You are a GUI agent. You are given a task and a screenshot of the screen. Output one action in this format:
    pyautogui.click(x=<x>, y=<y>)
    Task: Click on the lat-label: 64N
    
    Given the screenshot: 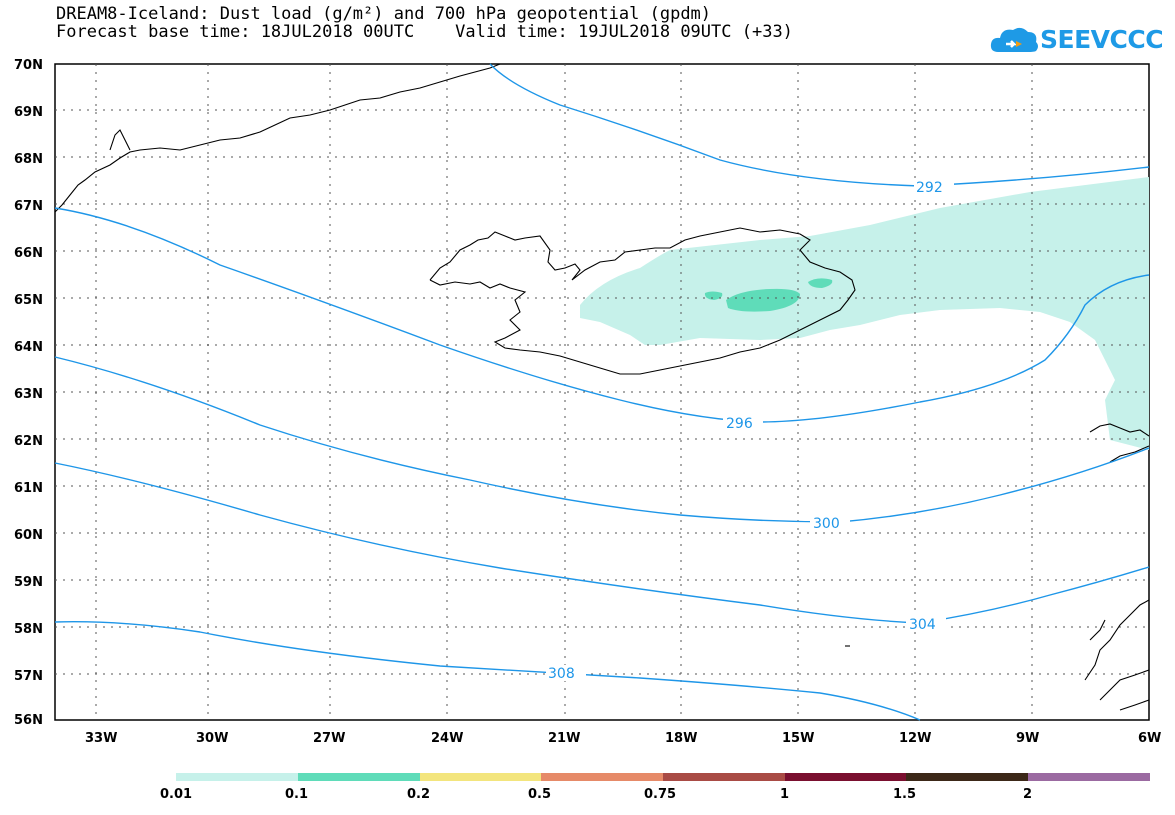 What is the action you would take?
    pyautogui.click(x=28, y=347)
    